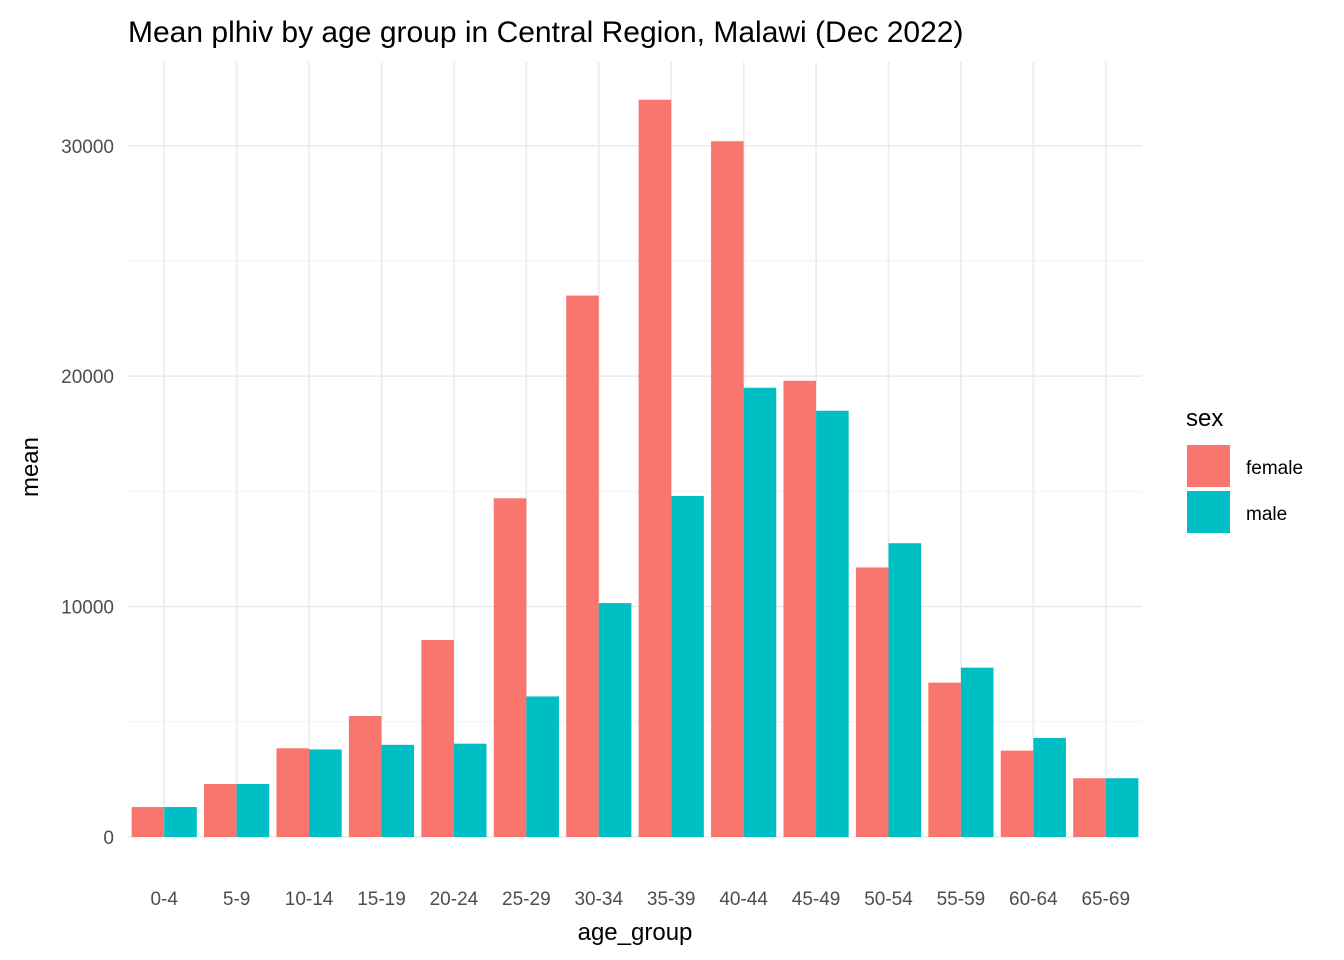  What do you see at coordinates (236, 899) in the screenshot?
I see `x-tick-label: 5-9` at bounding box center [236, 899].